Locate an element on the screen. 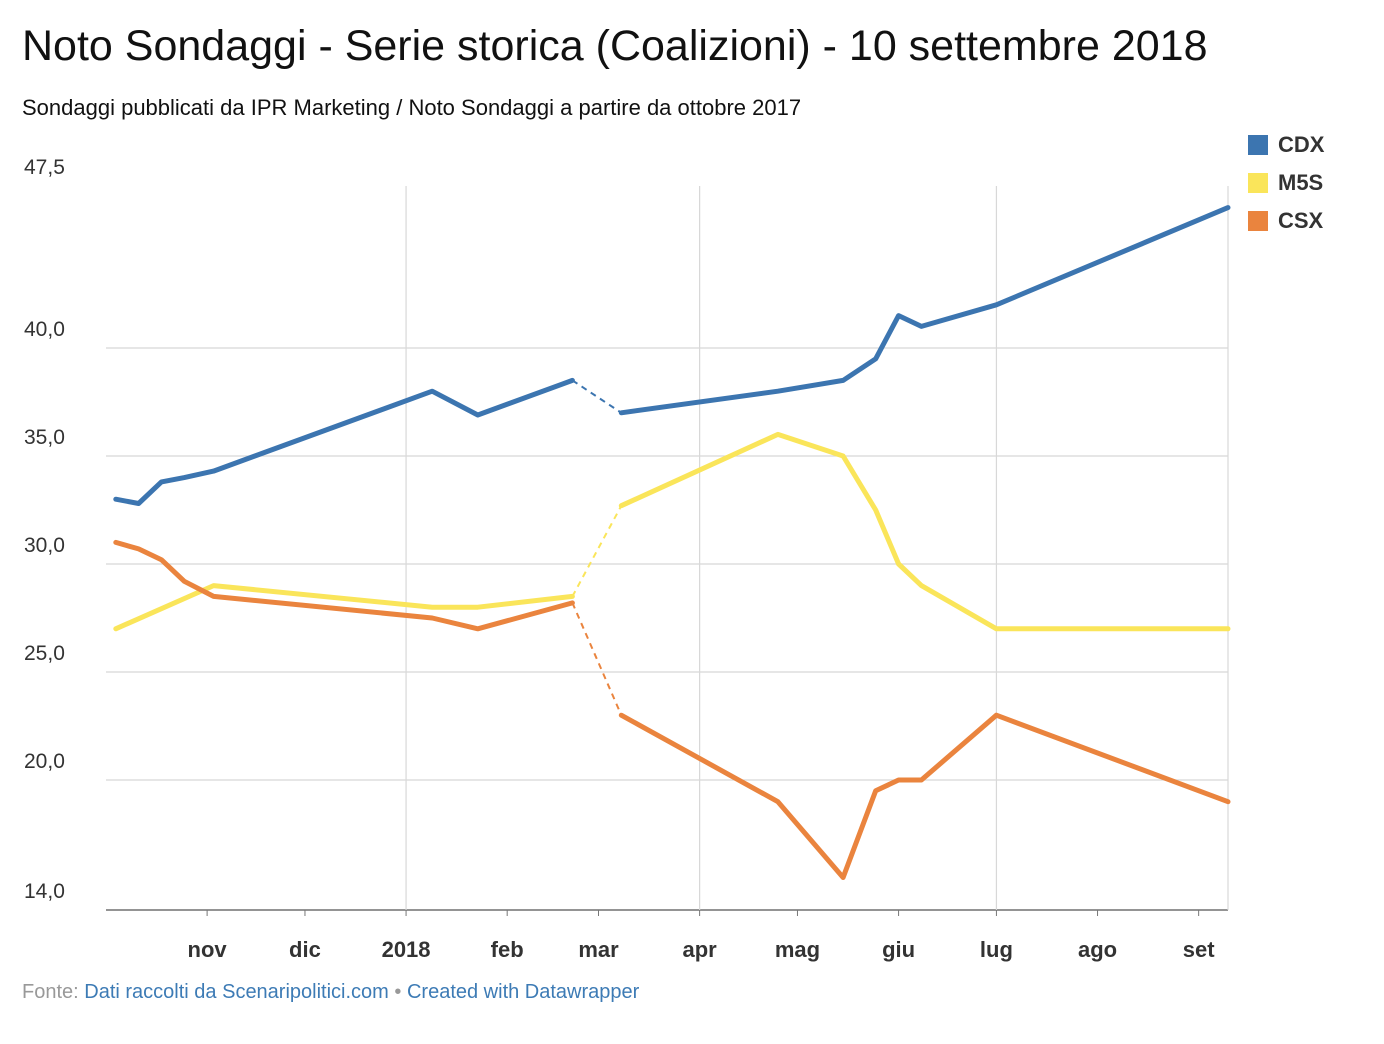 The height and width of the screenshot is (1044, 1384). x-tick-label: feb is located at coordinates (507, 949).